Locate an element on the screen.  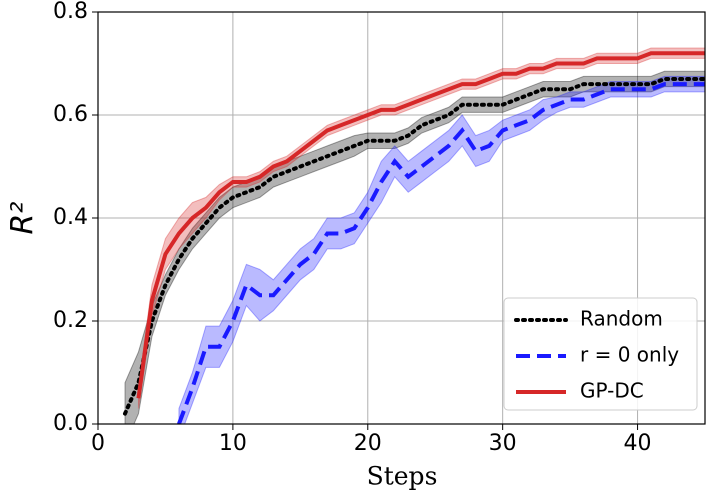
x-tick-label: 0 is located at coordinates (98, 443).